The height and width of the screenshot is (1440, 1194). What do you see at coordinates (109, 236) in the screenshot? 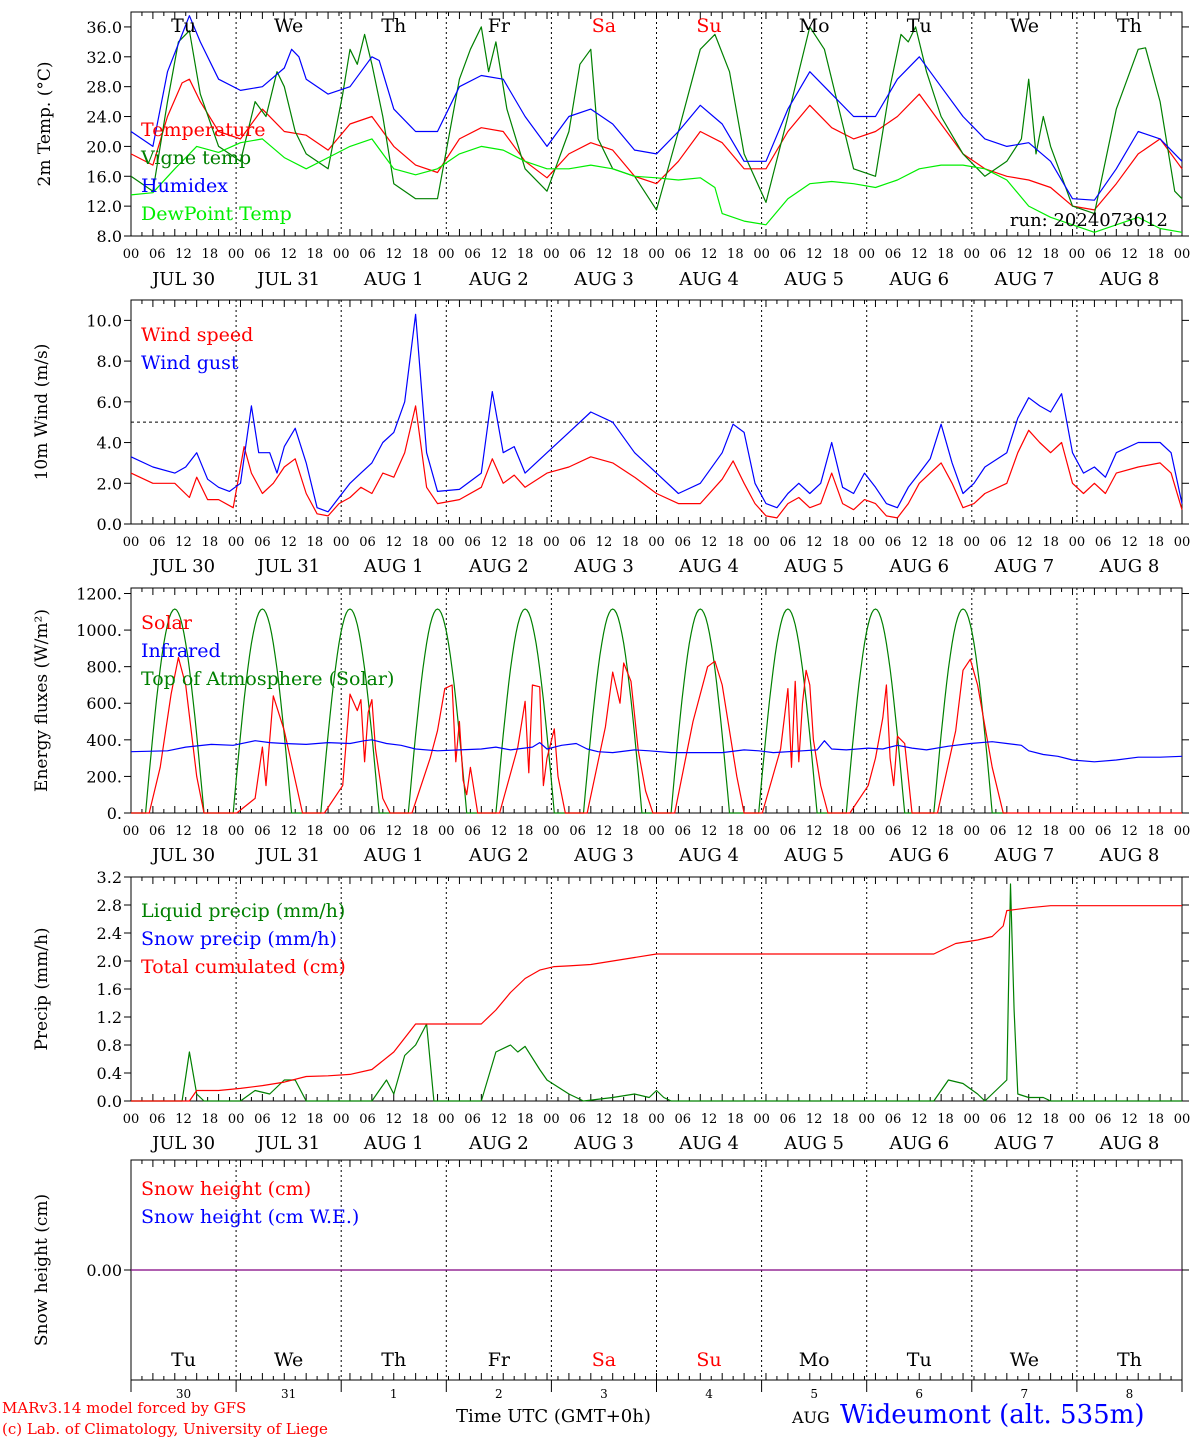
I see `y-tick-label: 8.0` at bounding box center [109, 236].